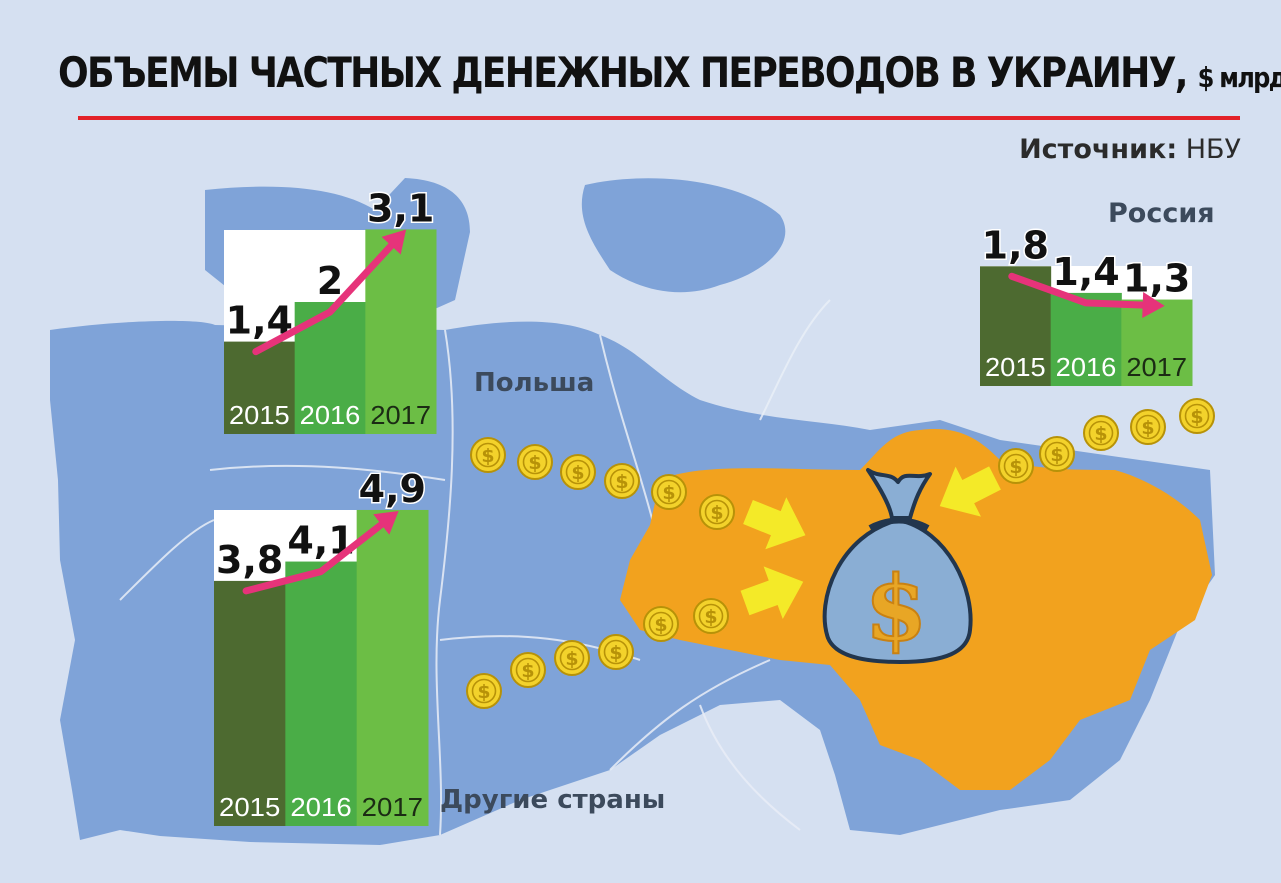 The width and height of the screenshot is (1281, 883). Describe the element at coordinates (683, 235) in the screenshot. I see `baltic-north-land` at that location.